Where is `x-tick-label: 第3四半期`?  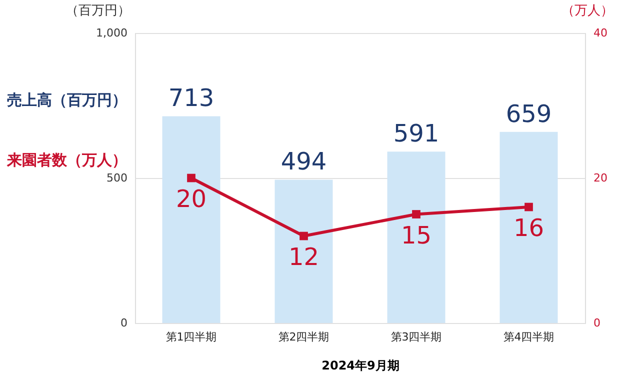 x-tick-label: 第3四半期 is located at coordinates (416, 337).